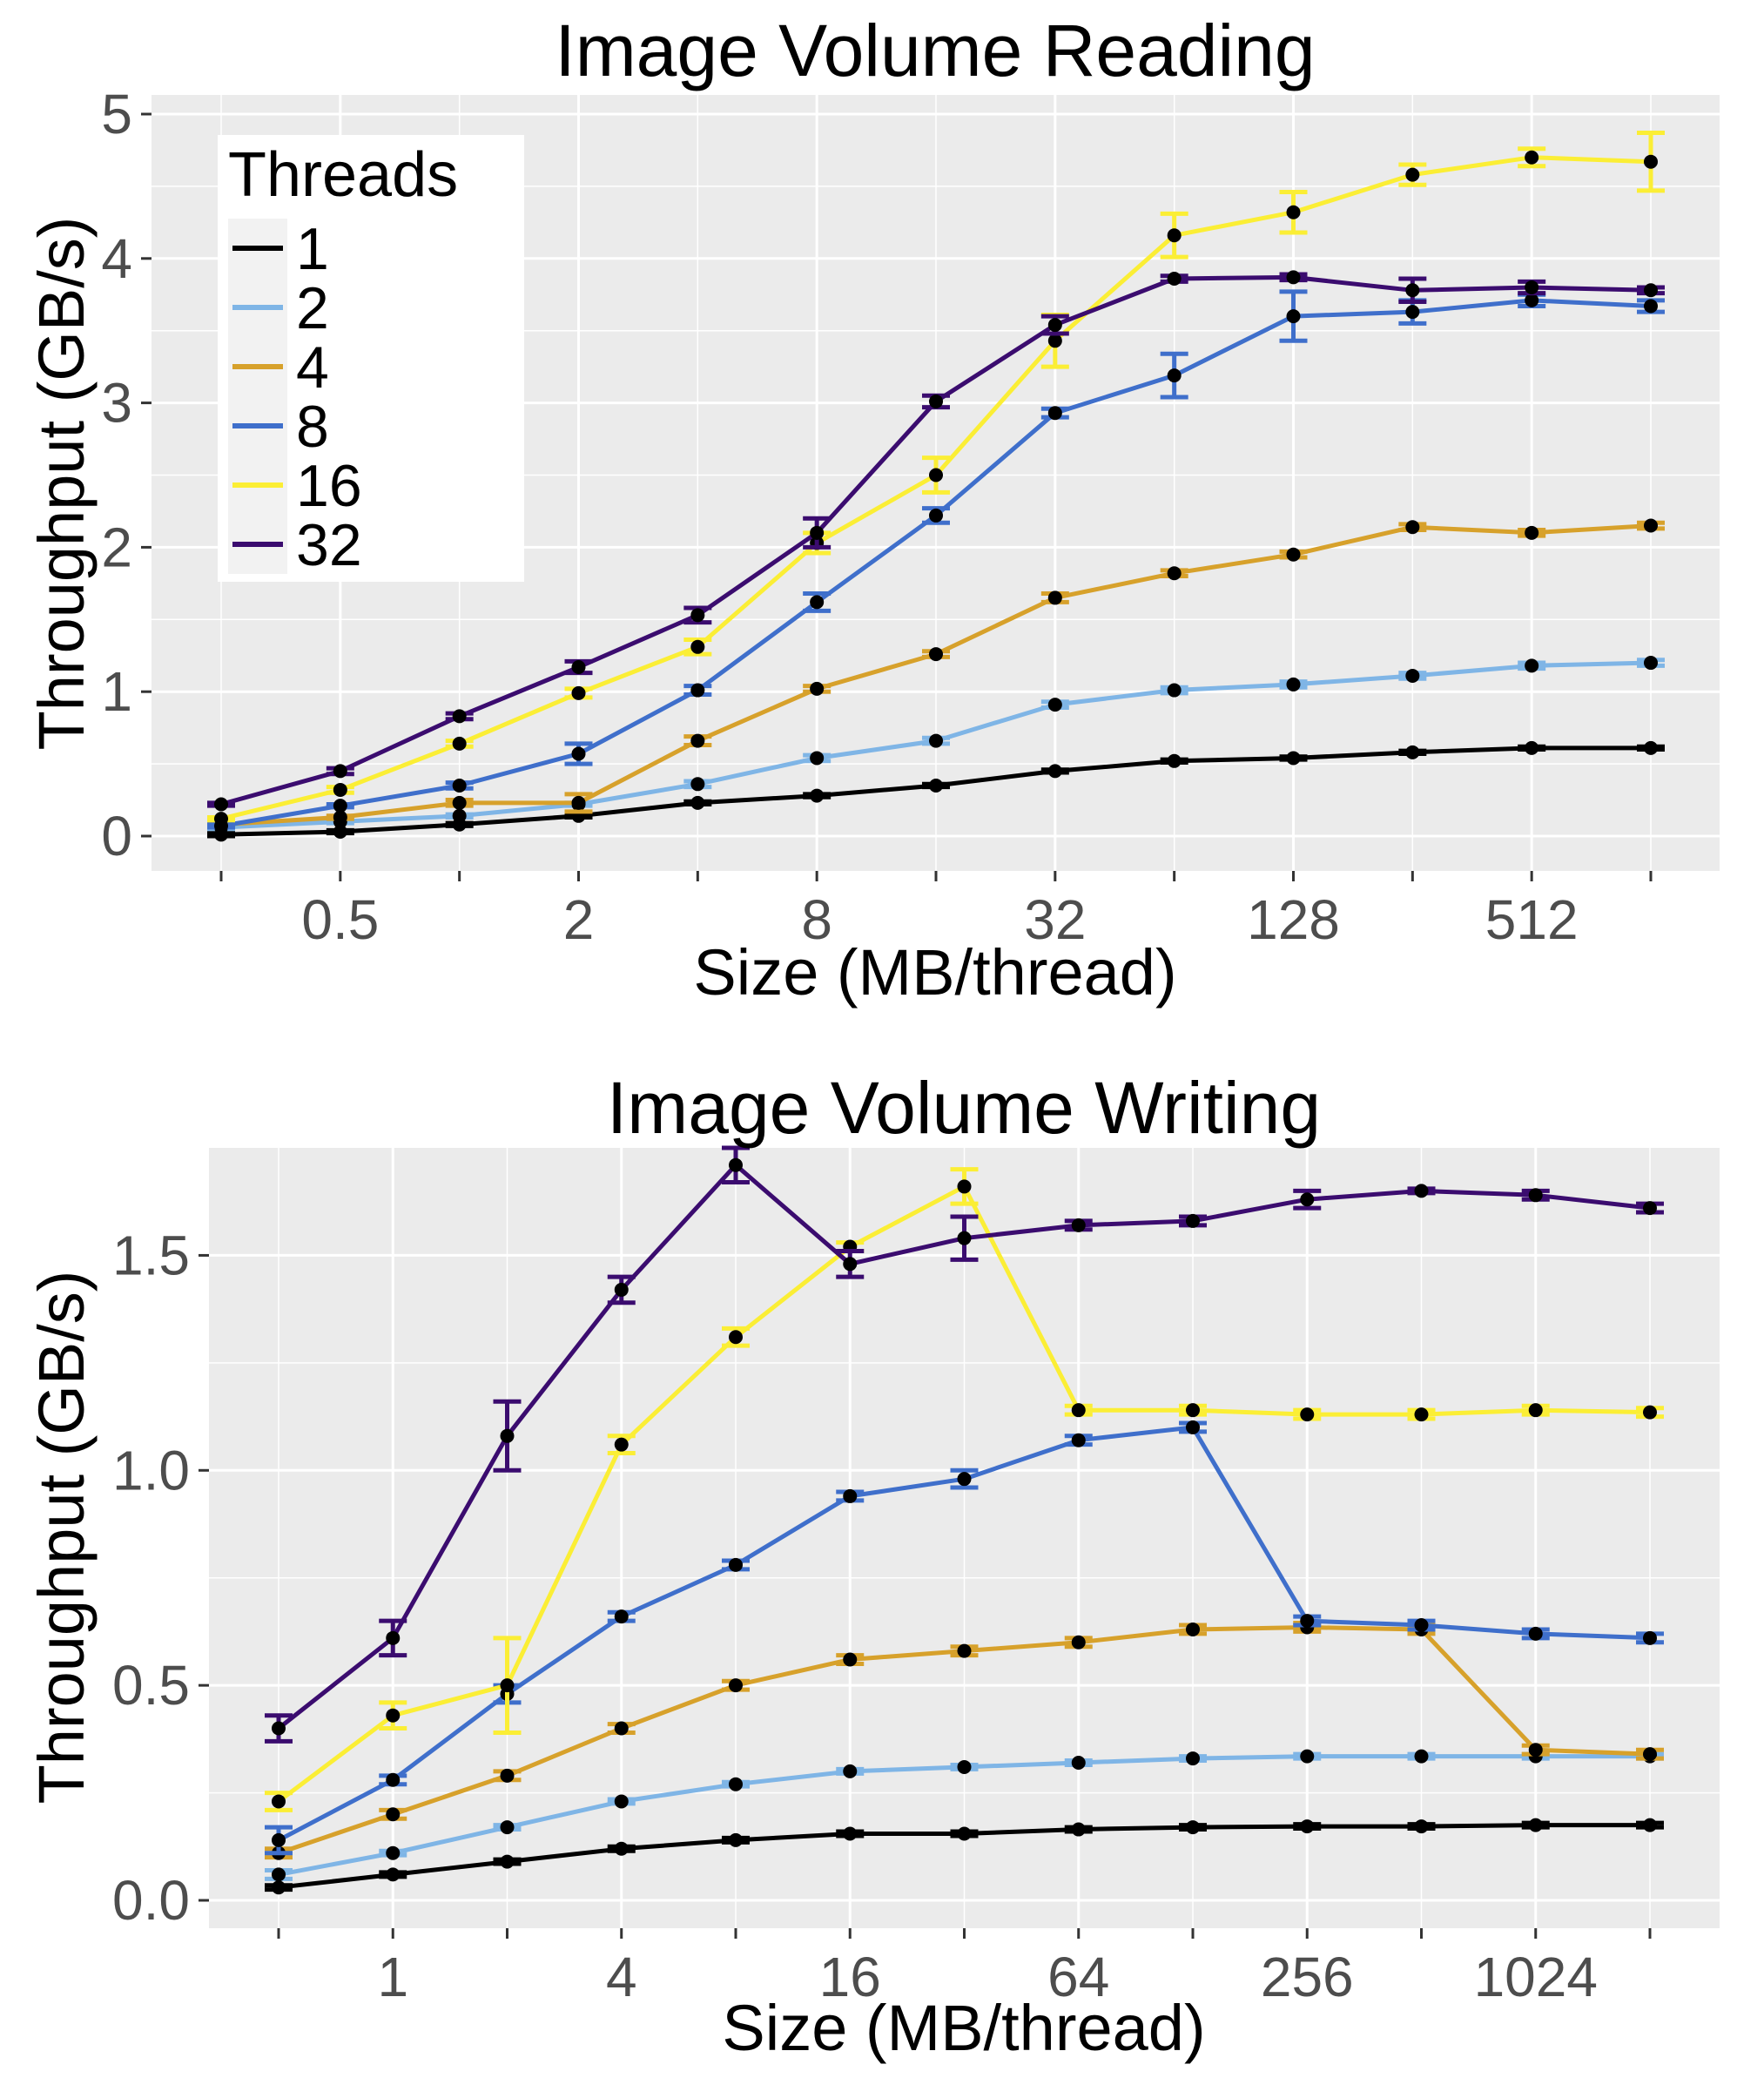 The height and width of the screenshot is (2078, 1764). What do you see at coordinates (1293, 919) in the screenshot?
I see `x-tick-label: 128` at bounding box center [1293, 919].